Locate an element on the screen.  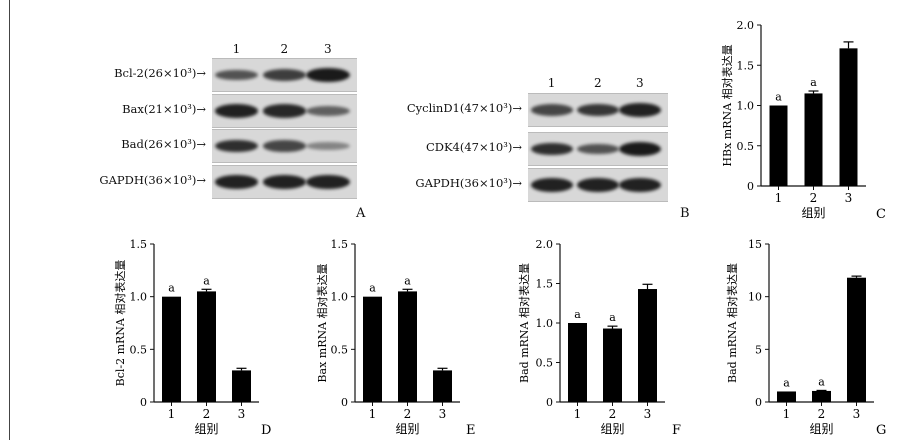
panel-label: F is located at coordinates (676, 430).